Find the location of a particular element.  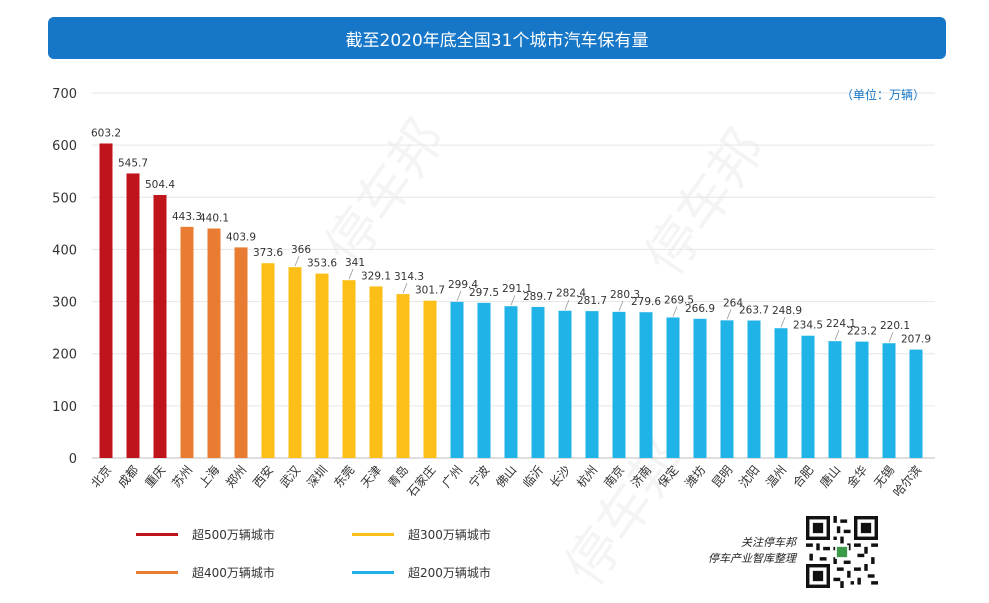

y-tick-label: 500 is located at coordinates (64, 198).